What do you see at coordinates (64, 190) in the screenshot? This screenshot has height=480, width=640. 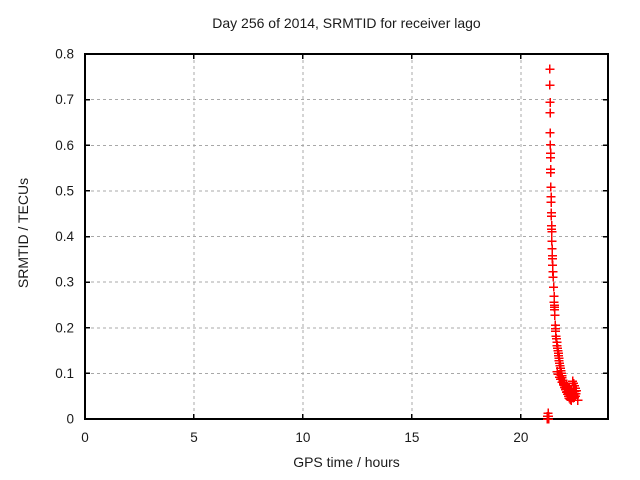 I see `y-tick-label: 0.5` at bounding box center [64, 190].